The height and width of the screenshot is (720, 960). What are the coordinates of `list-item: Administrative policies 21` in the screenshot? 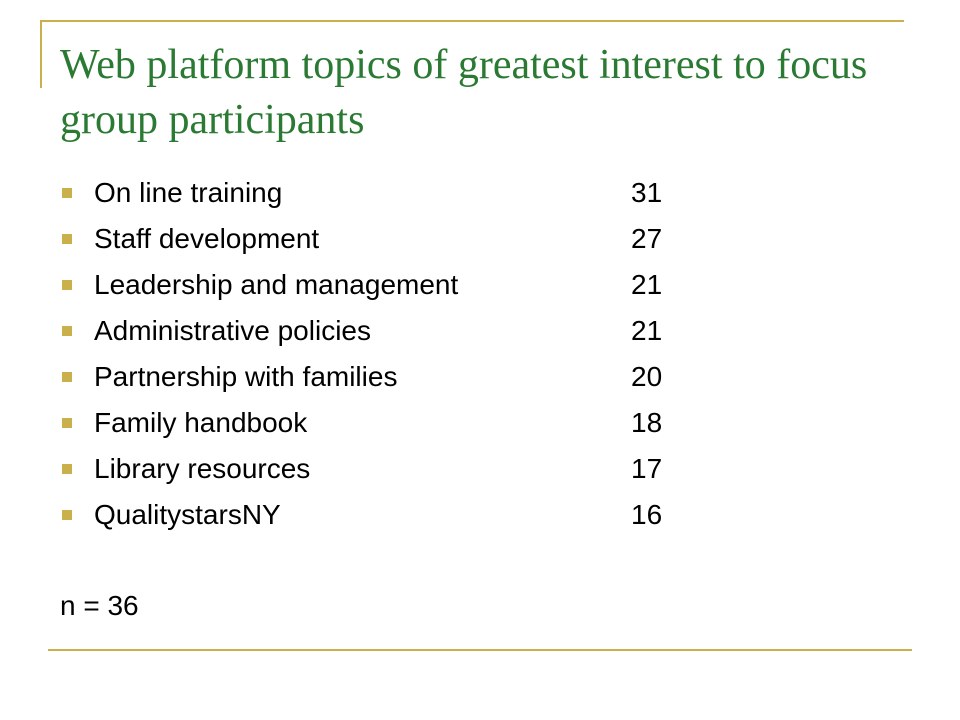 It's located at (412, 333).